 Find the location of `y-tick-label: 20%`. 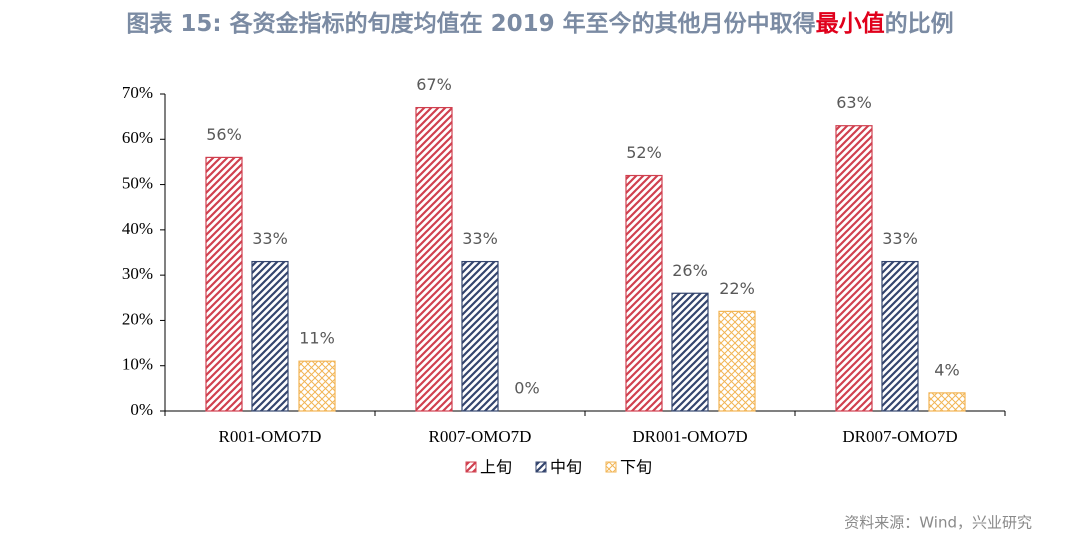

y-tick-label: 20% is located at coordinates (137, 318).